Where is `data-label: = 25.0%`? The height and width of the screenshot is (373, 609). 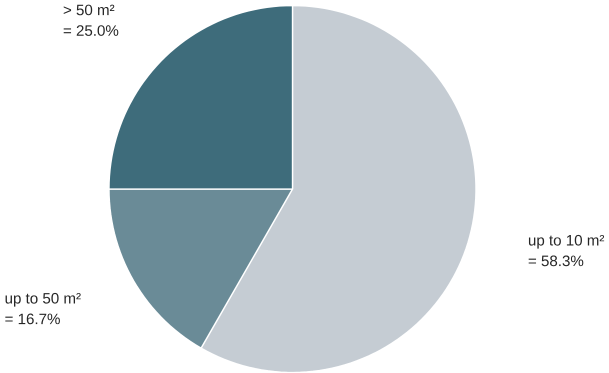
data-label: = 25.0% is located at coordinates (91, 30).